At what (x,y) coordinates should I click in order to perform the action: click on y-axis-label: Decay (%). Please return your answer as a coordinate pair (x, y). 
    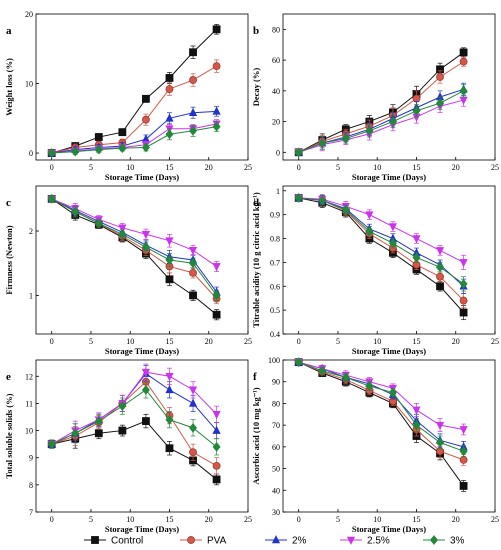
    Looking at the image, I should click on (256, 87).